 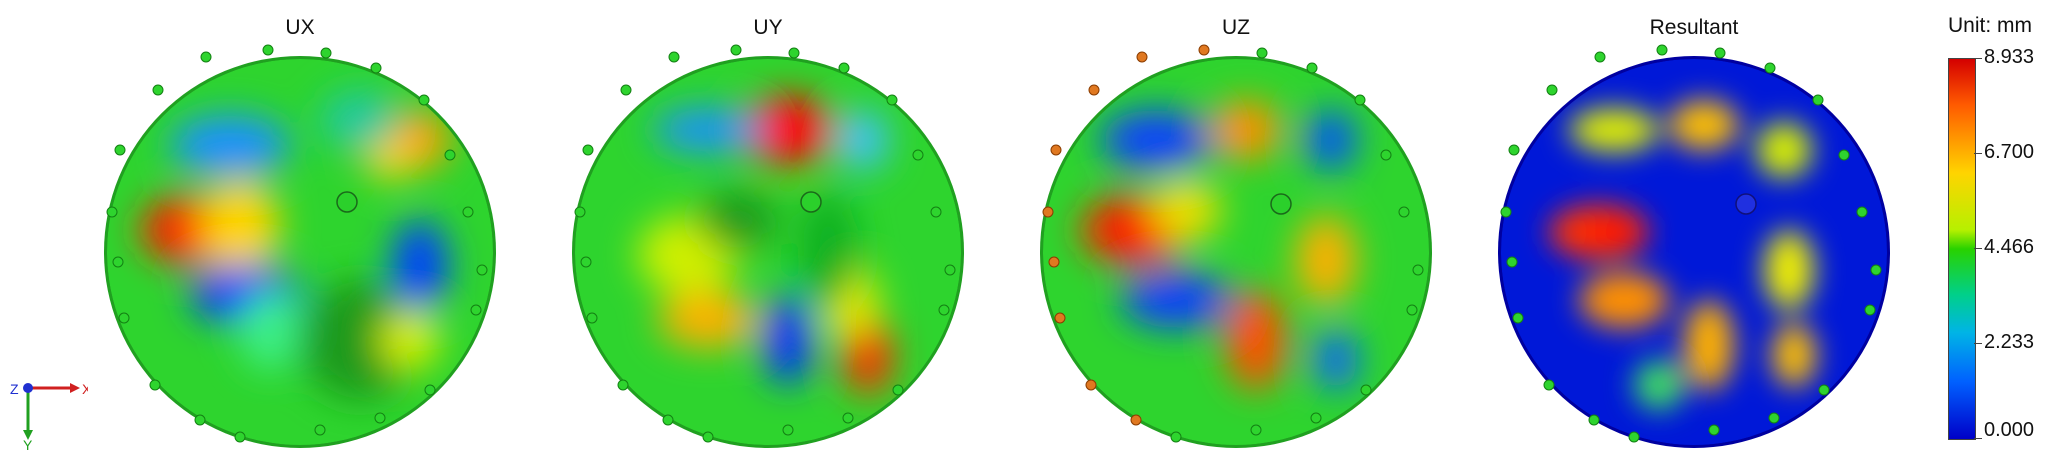 What do you see at coordinates (28, 443) in the screenshot?
I see `axis-y-label: Y` at bounding box center [28, 443].